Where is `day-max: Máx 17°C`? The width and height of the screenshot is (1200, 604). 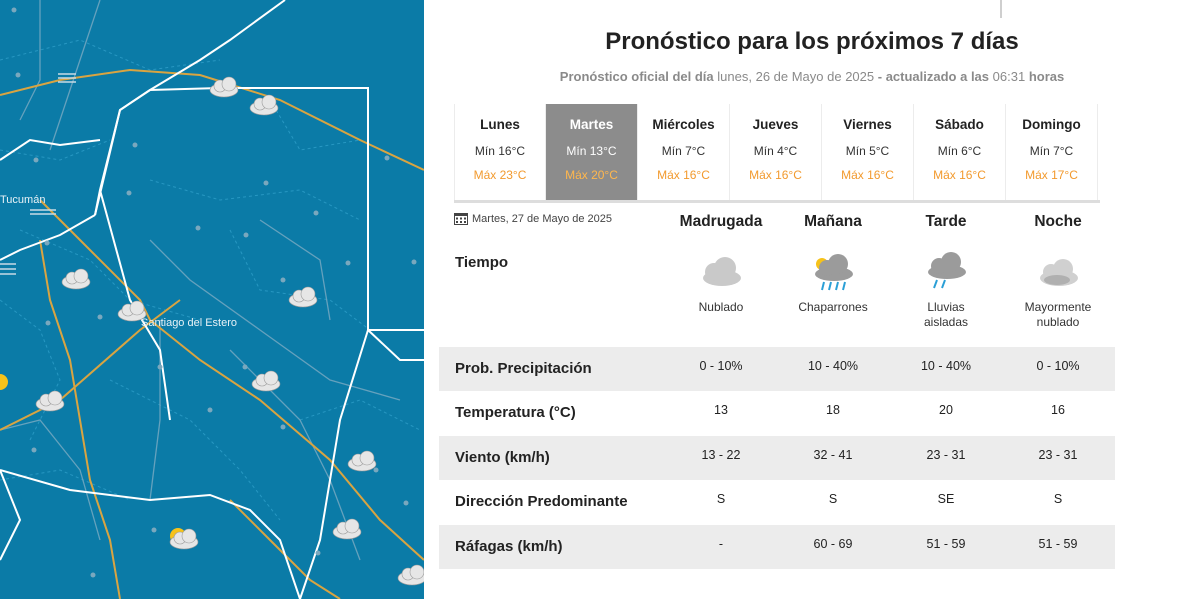
day-max: Máx 17°C is located at coordinates (1051, 175).